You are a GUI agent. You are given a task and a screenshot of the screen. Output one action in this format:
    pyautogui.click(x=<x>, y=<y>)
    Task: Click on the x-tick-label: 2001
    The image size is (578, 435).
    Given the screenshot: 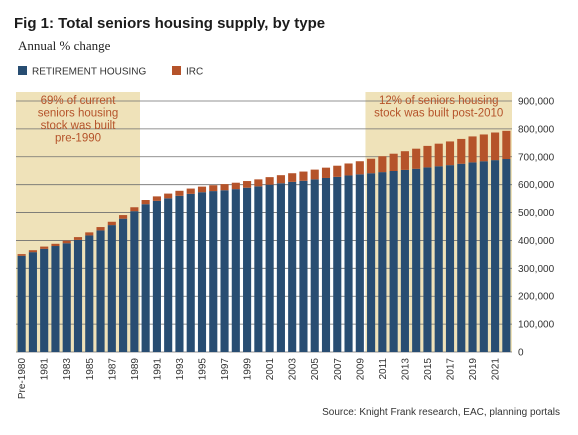 What is the action you would take?
    pyautogui.click(x=270, y=369)
    